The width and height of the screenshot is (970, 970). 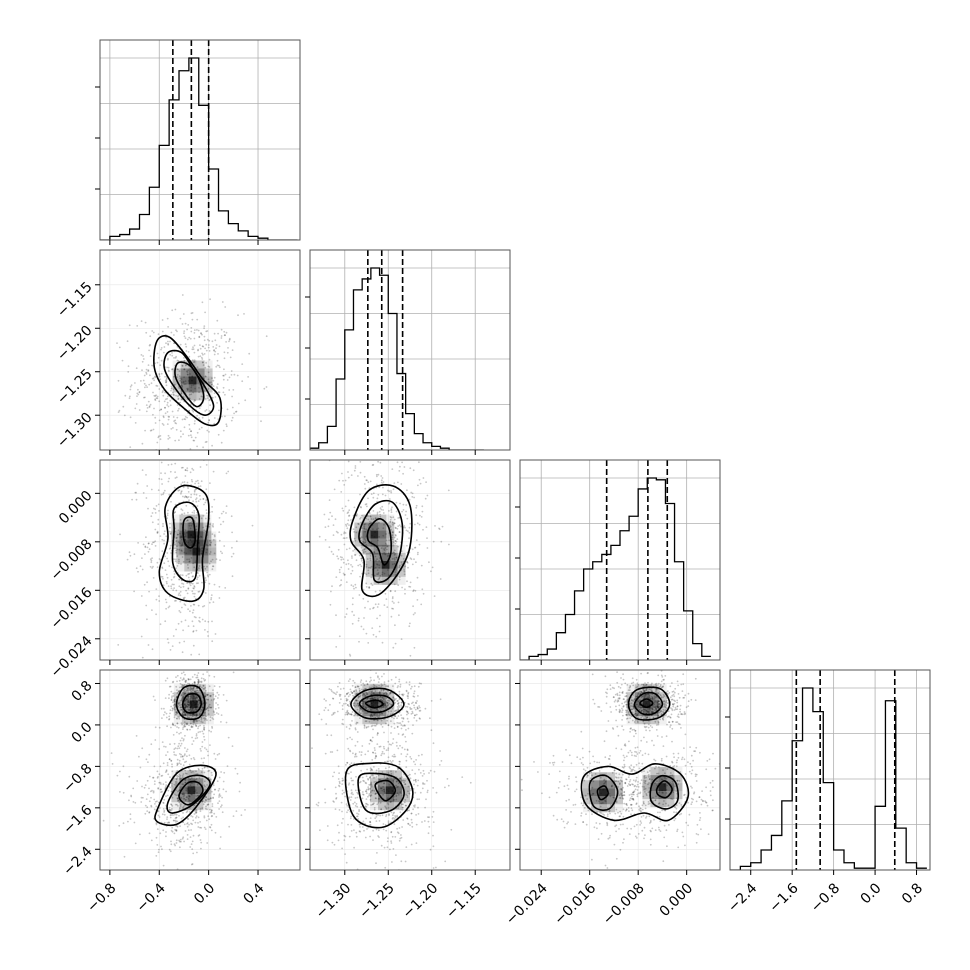 I want to click on contour-line, so click(x=189, y=532).